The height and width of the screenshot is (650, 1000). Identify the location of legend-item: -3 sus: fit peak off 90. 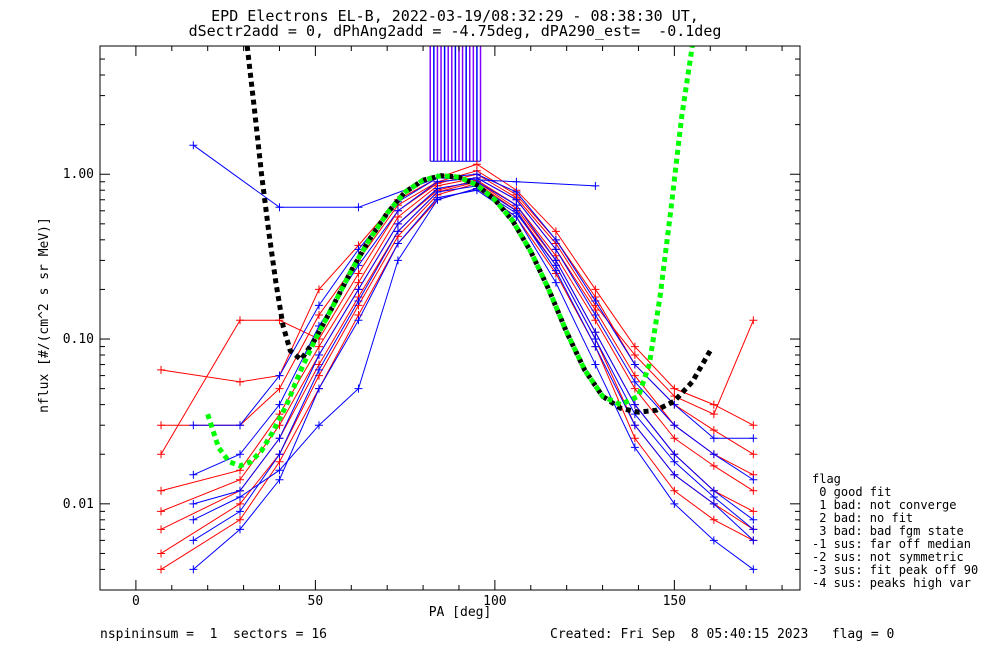
(895, 570).